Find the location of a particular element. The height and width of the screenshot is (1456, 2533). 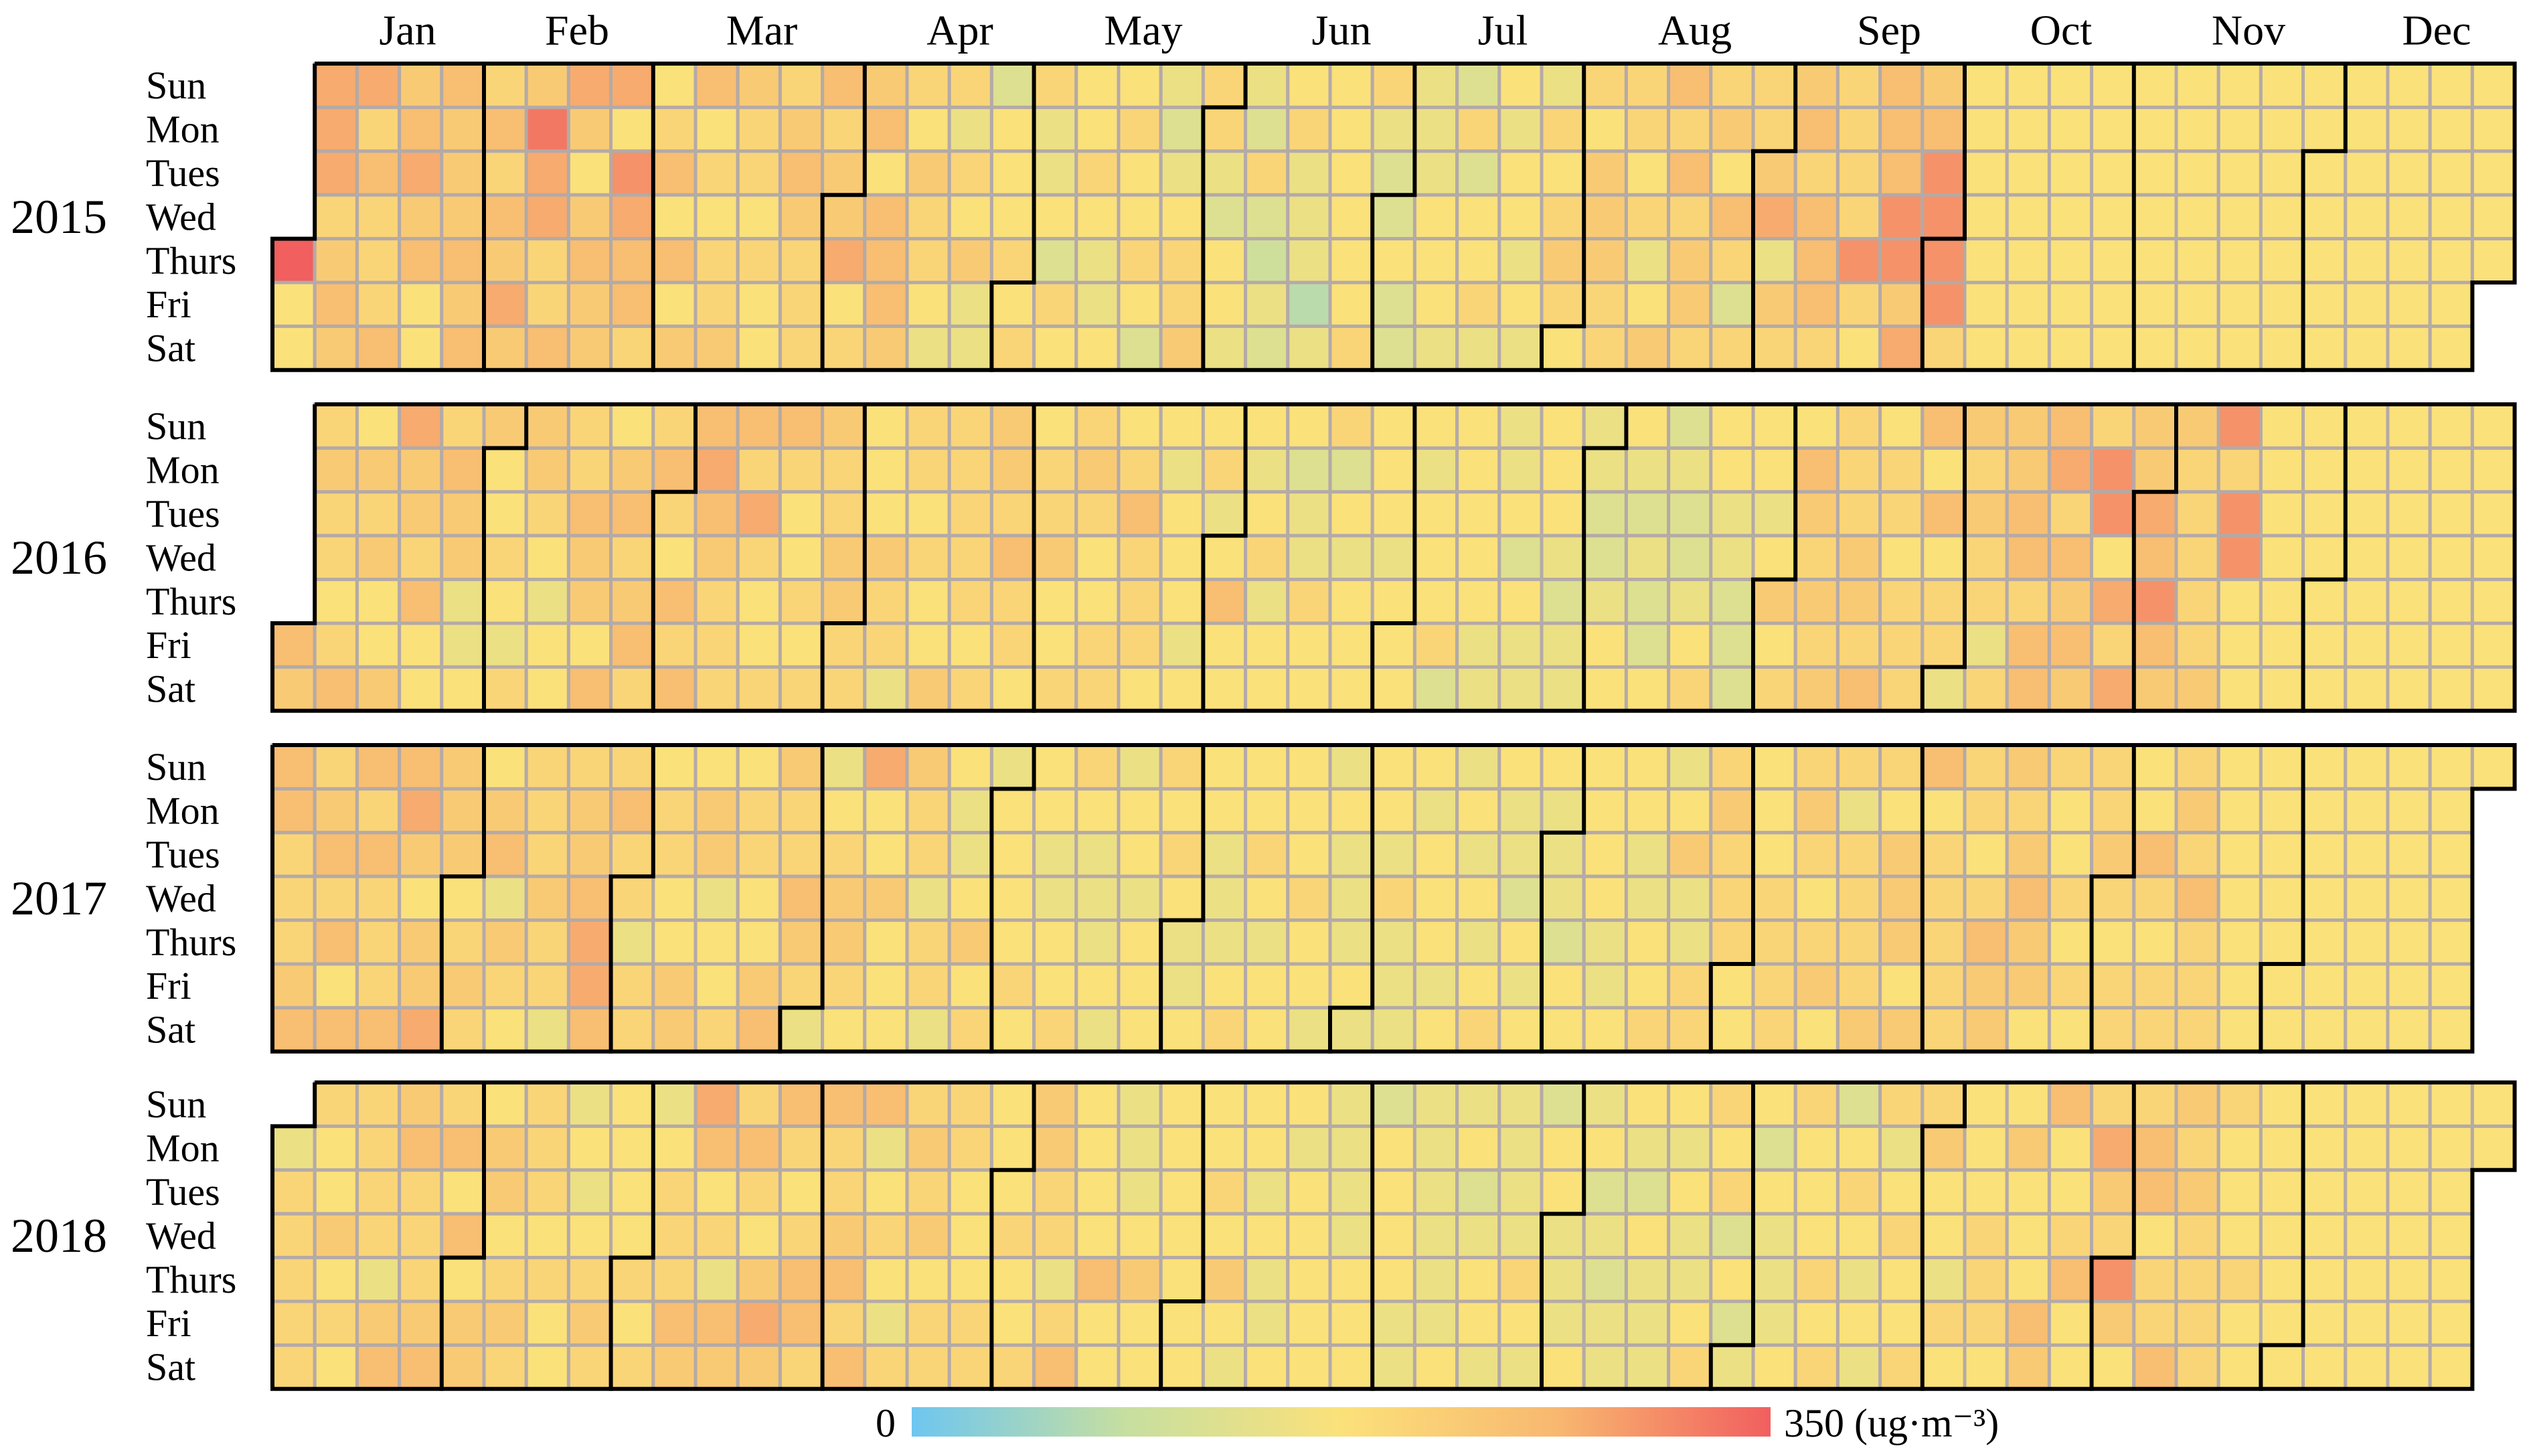

day-cell: 2017-03-27: ~200 is located at coordinates (801, 811).